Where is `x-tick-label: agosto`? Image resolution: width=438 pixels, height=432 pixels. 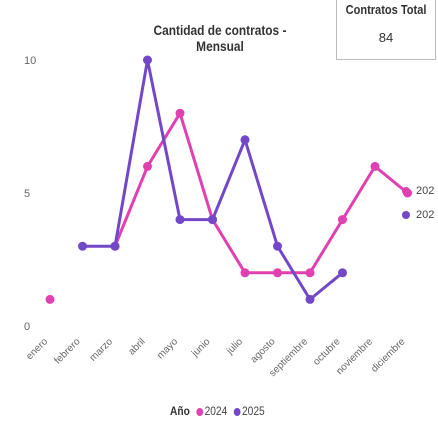
x-tick-label: agosto is located at coordinates (263, 350).